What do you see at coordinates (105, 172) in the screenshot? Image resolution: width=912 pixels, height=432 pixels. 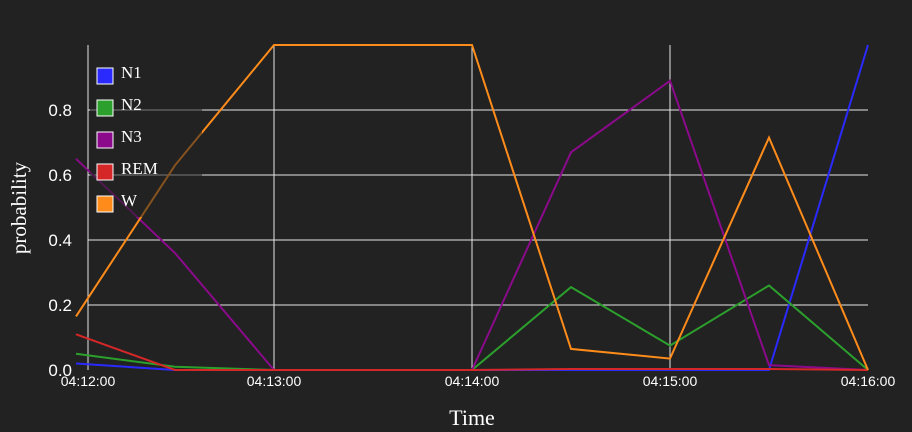 I see `legend-swatch-rem` at bounding box center [105, 172].